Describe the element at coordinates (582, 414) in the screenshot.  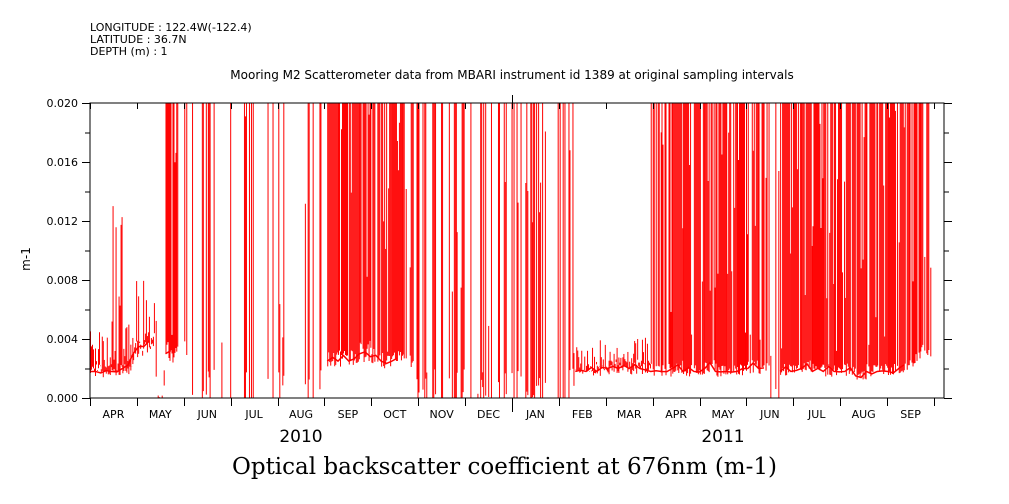
I see `x-month-label: FEB` at that location.